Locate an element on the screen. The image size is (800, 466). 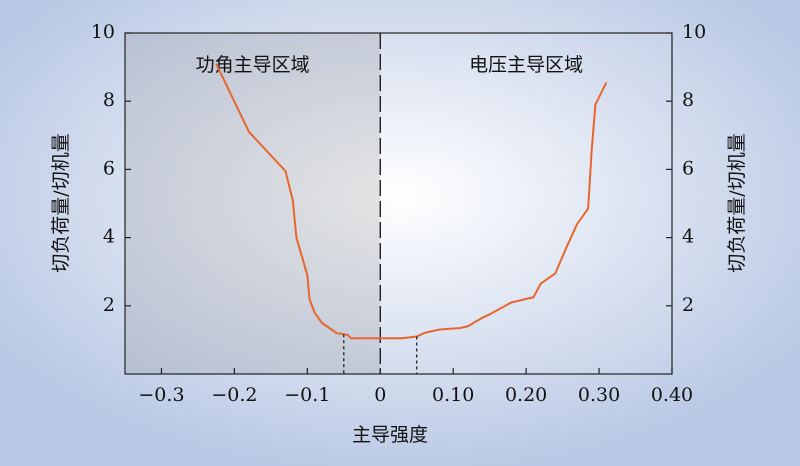
x-tick-label: −0.3 is located at coordinates (161, 395).